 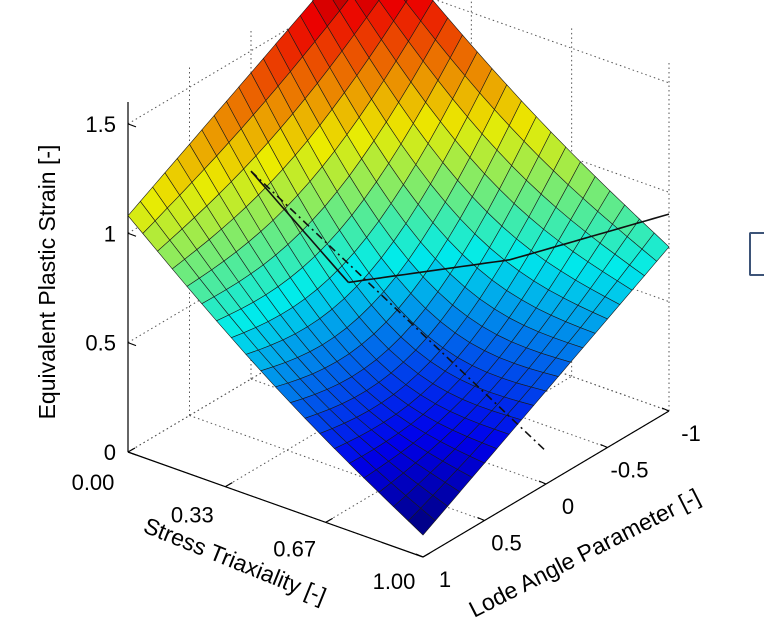 What do you see at coordinates (691, 433) in the screenshot?
I see `y-tick-label: -1` at bounding box center [691, 433].